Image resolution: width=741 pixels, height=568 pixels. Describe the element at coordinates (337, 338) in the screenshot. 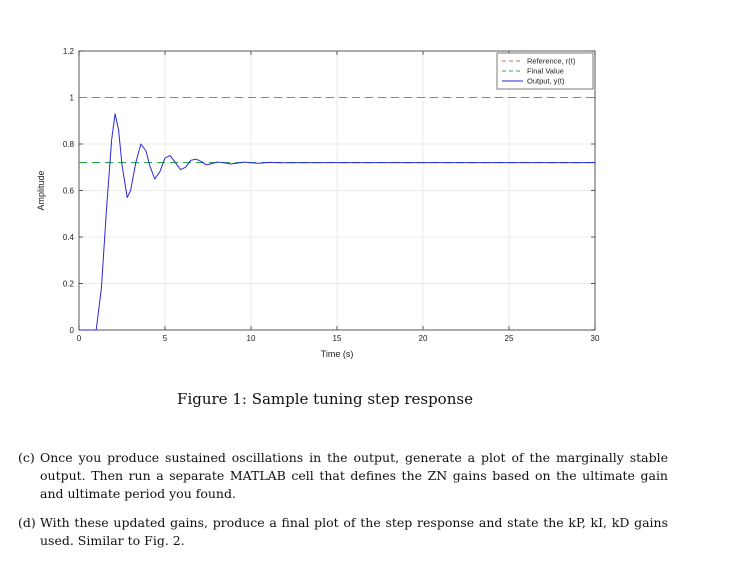

I see `x-tick-label: 15` at that location.